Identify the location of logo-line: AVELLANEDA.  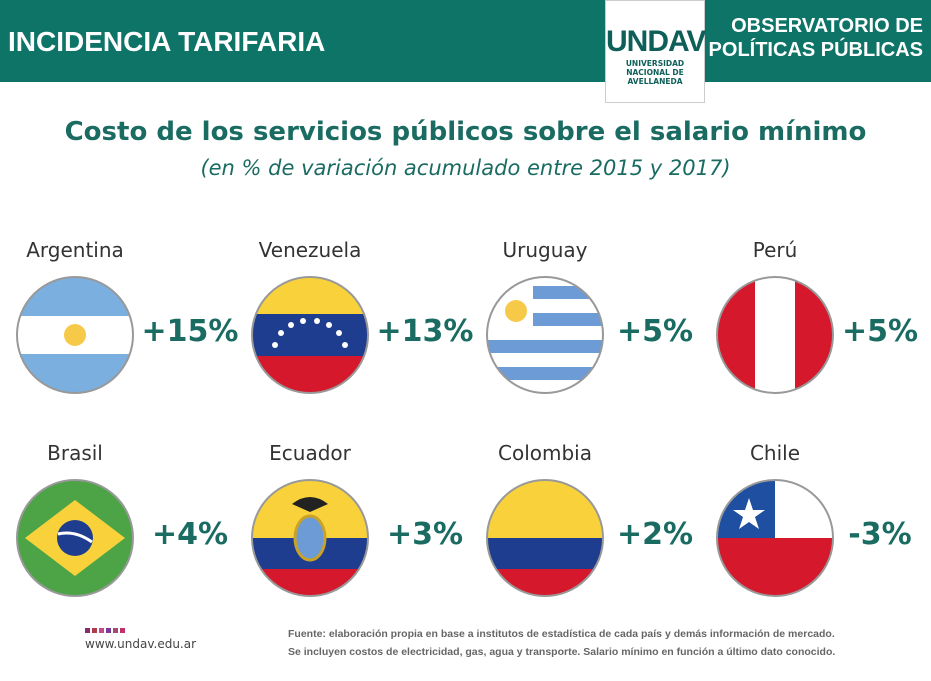
(655, 81).